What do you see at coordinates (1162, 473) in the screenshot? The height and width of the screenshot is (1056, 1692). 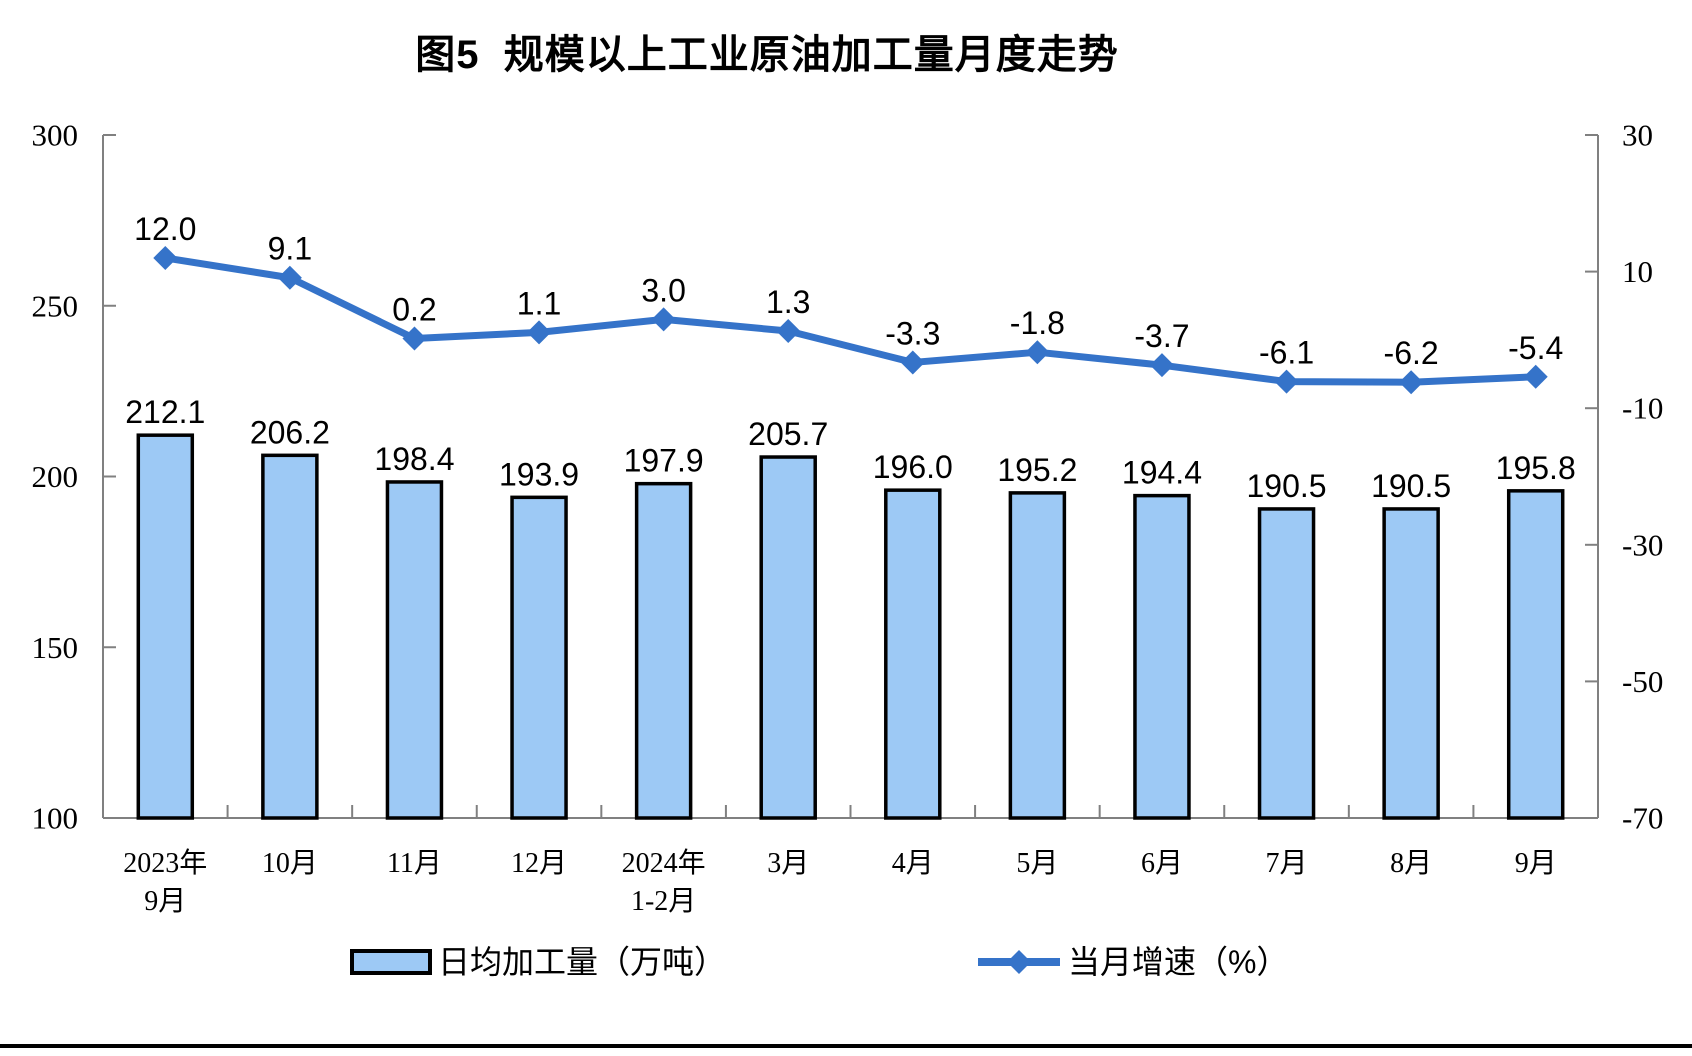 I see `bar-value-label: 194.4` at bounding box center [1162, 473].